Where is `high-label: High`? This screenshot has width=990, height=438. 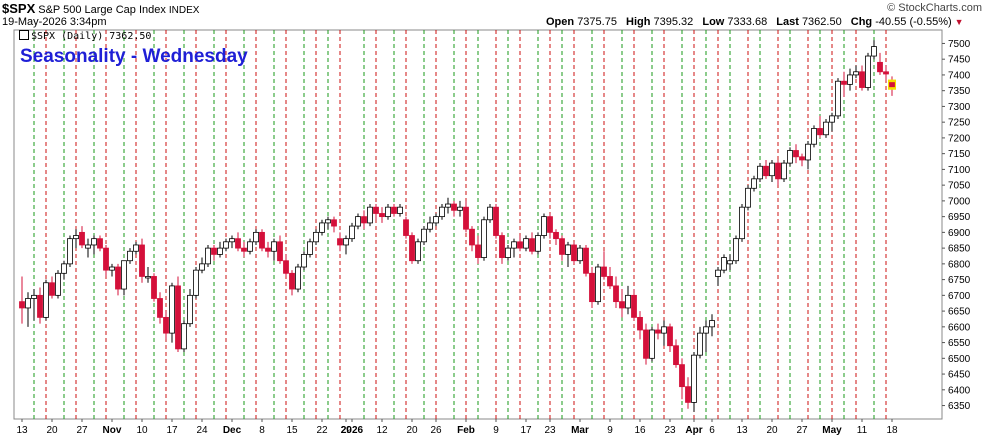 high-label: High is located at coordinates (638, 22).